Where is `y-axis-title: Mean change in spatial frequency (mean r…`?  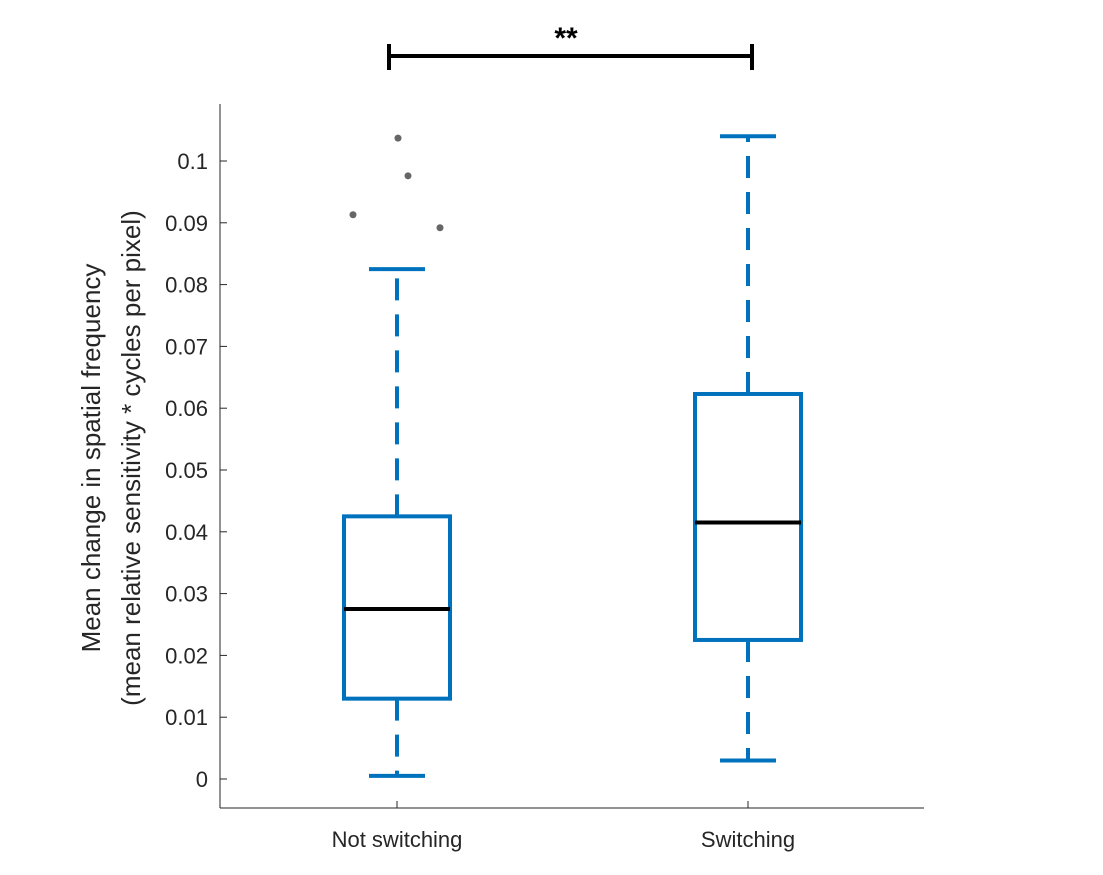 y-axis-title: Mean change in spatial frequency (mean r… is located at coordinates (111, 458).